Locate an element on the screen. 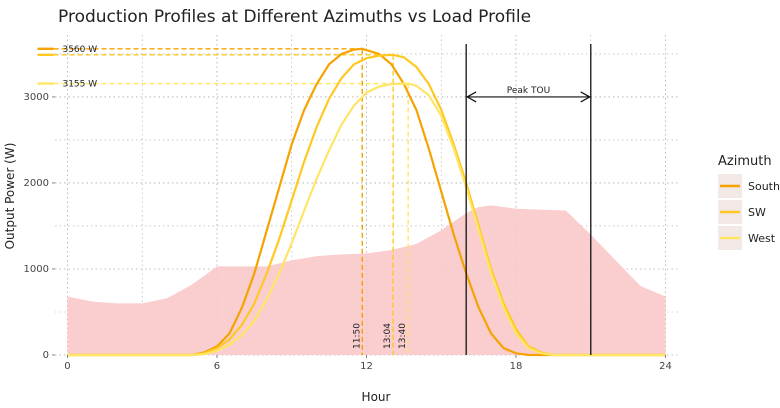 This screenshot has height=408, width=780. peak-value-label: 3155 W is located at coordinates (79, 85).